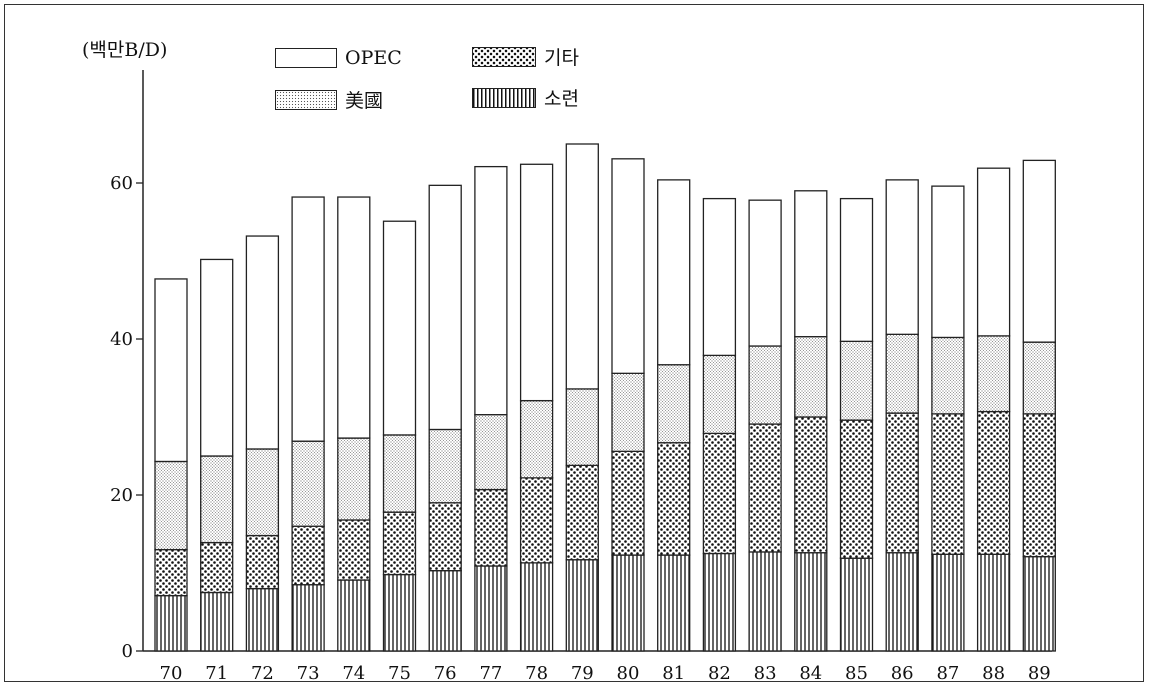 The image size is (1152, 698). I want to click on legend-item-usa: 美國, so click(329, 99).